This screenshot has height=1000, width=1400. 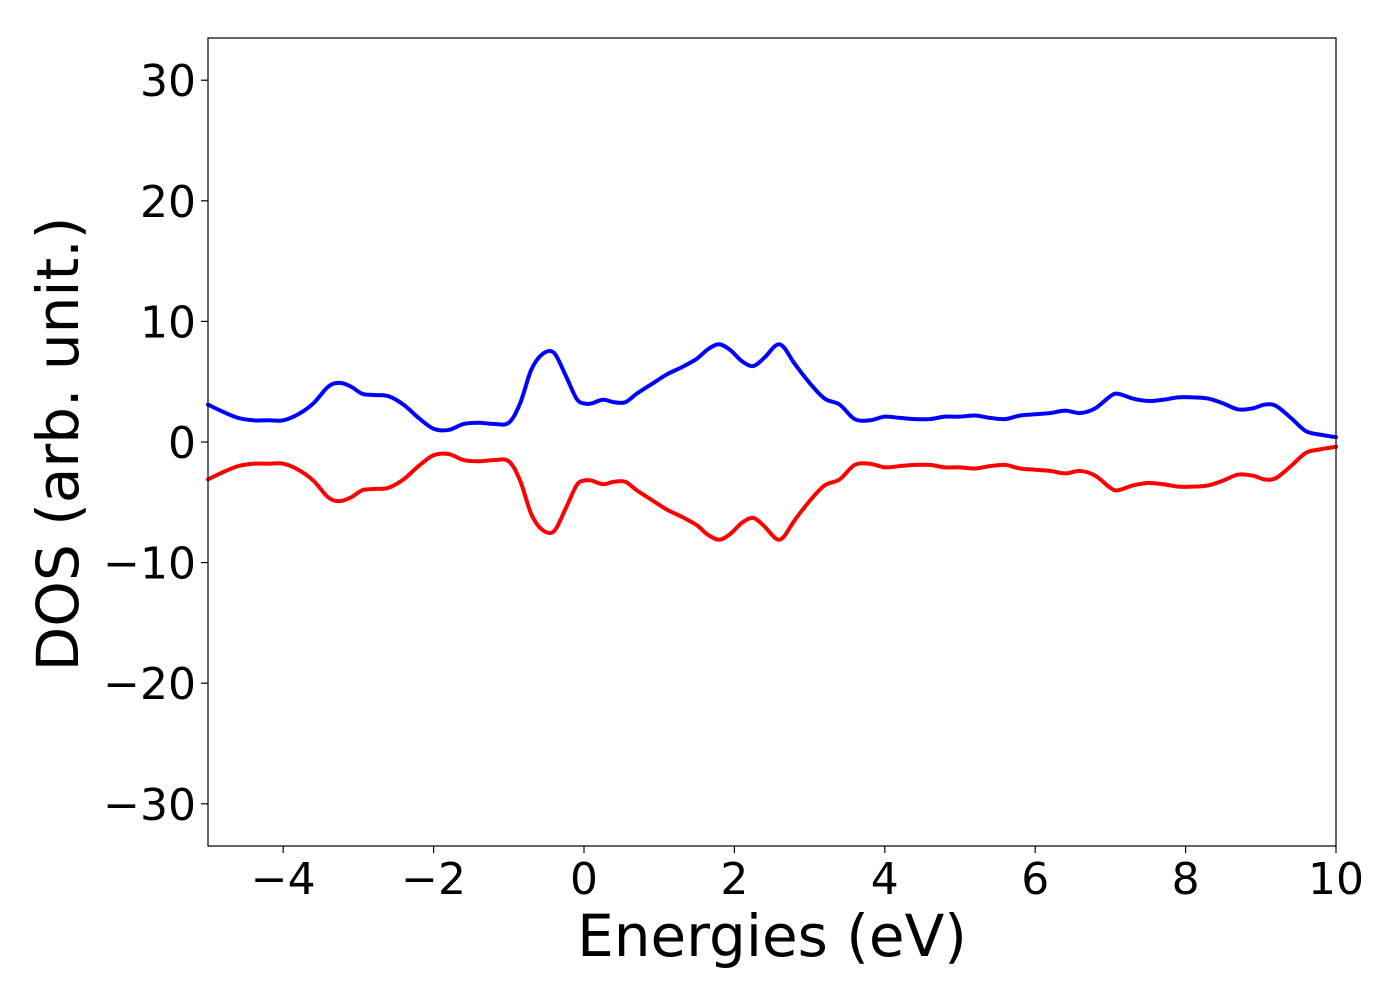 I want to click on x-tick-label: 0, so click(x=584, y=879).